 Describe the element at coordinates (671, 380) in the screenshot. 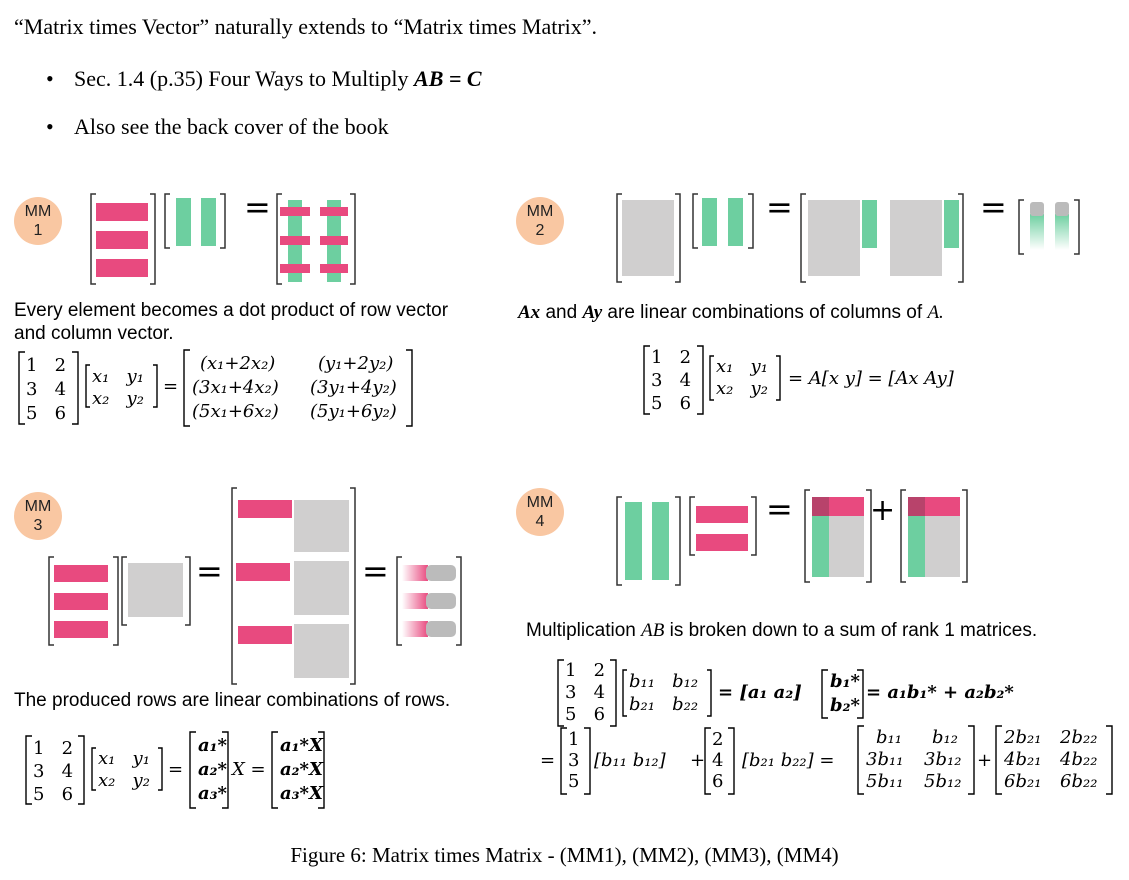

I see `mm2-matrix-a: 1 2 3 4 5 6` at that location.